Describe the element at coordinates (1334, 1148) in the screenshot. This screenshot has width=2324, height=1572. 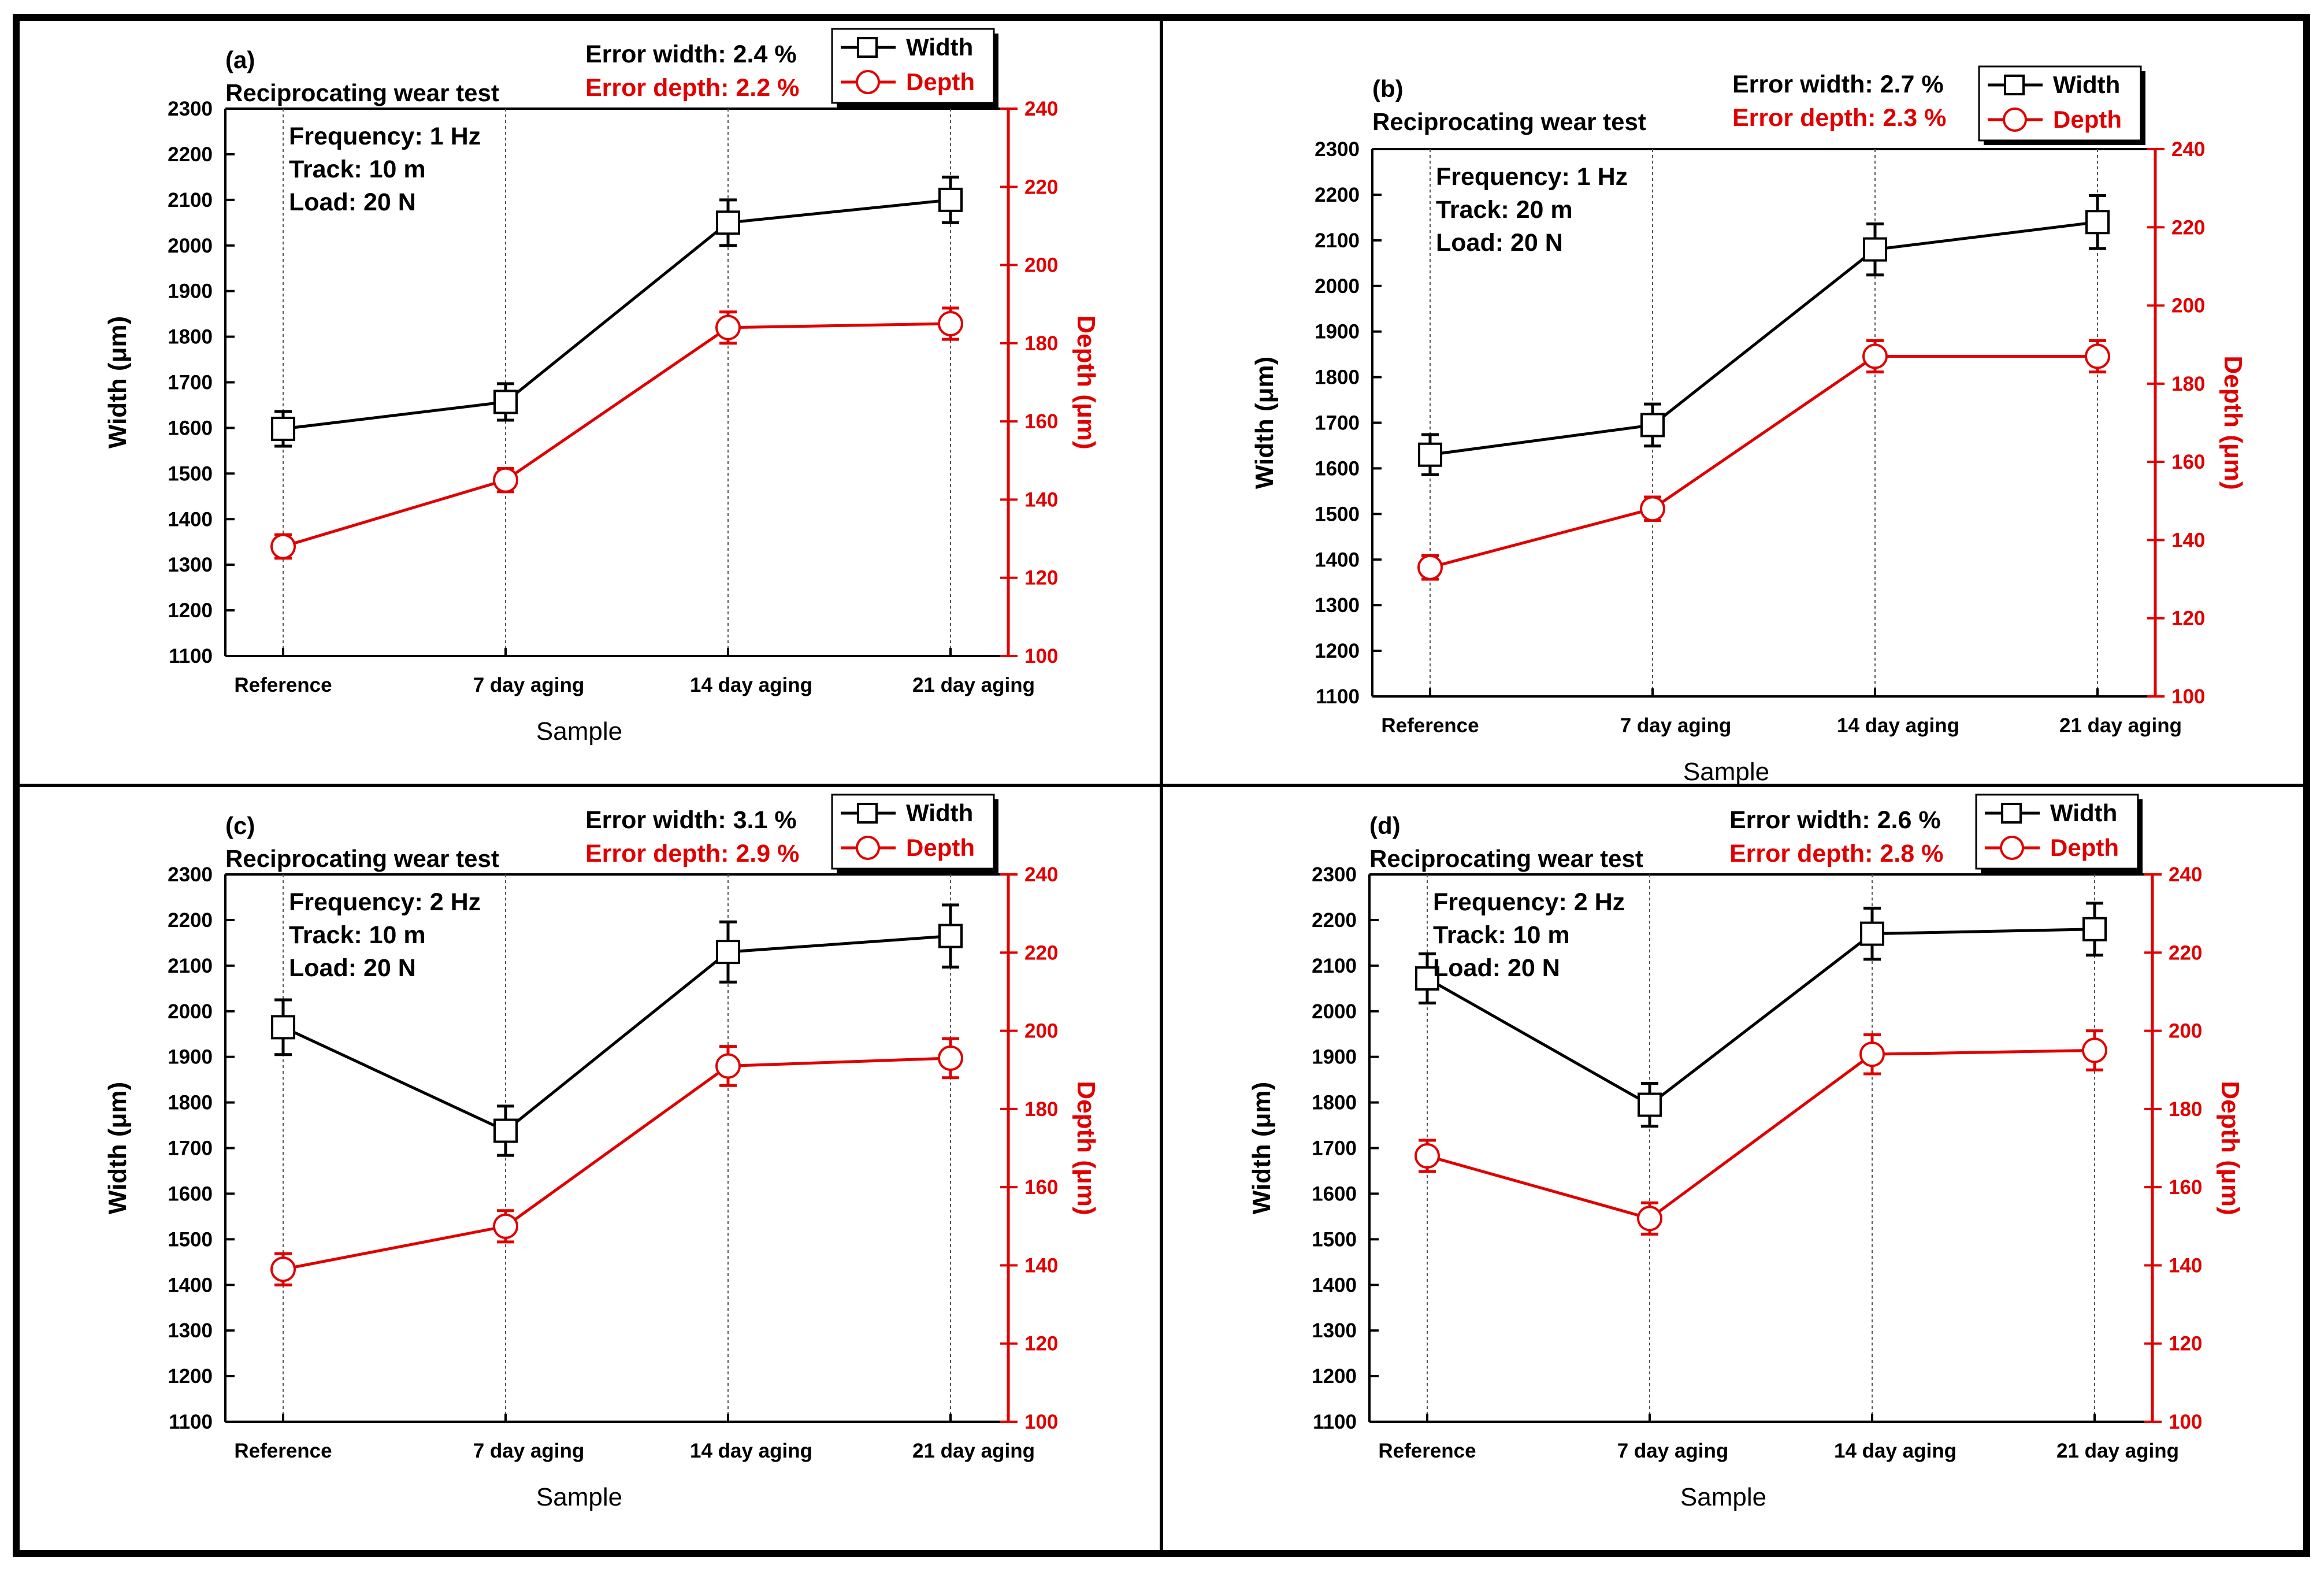
I see `y-tick-label: 1700` at that location.